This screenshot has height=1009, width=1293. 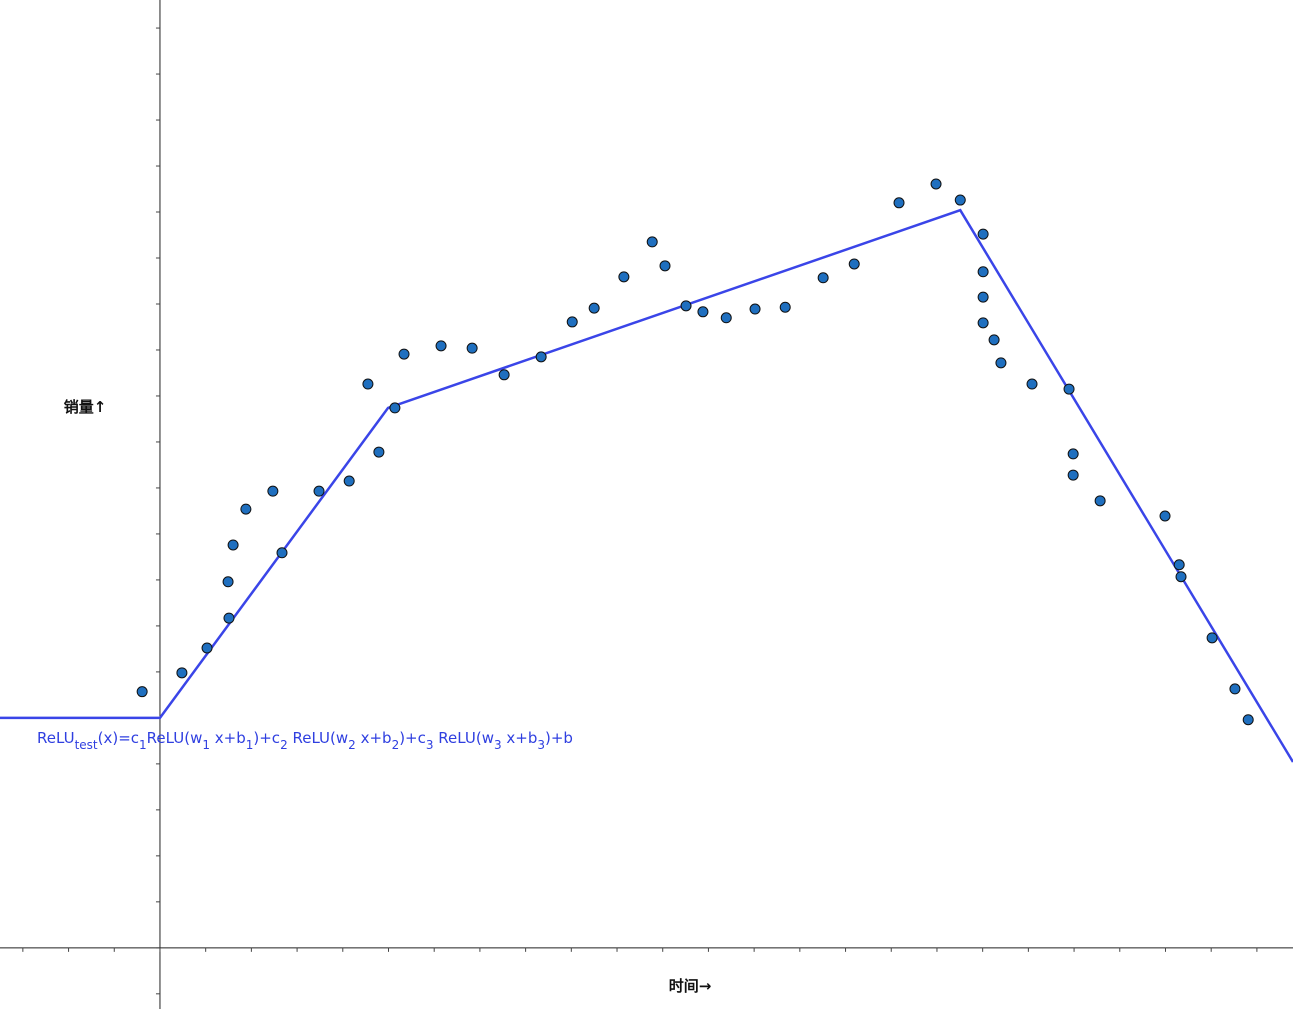 What do you see at coordinates (559, 738) in the screenshot?
I see `formula-text: )+b` at bounding box center [559, 738].